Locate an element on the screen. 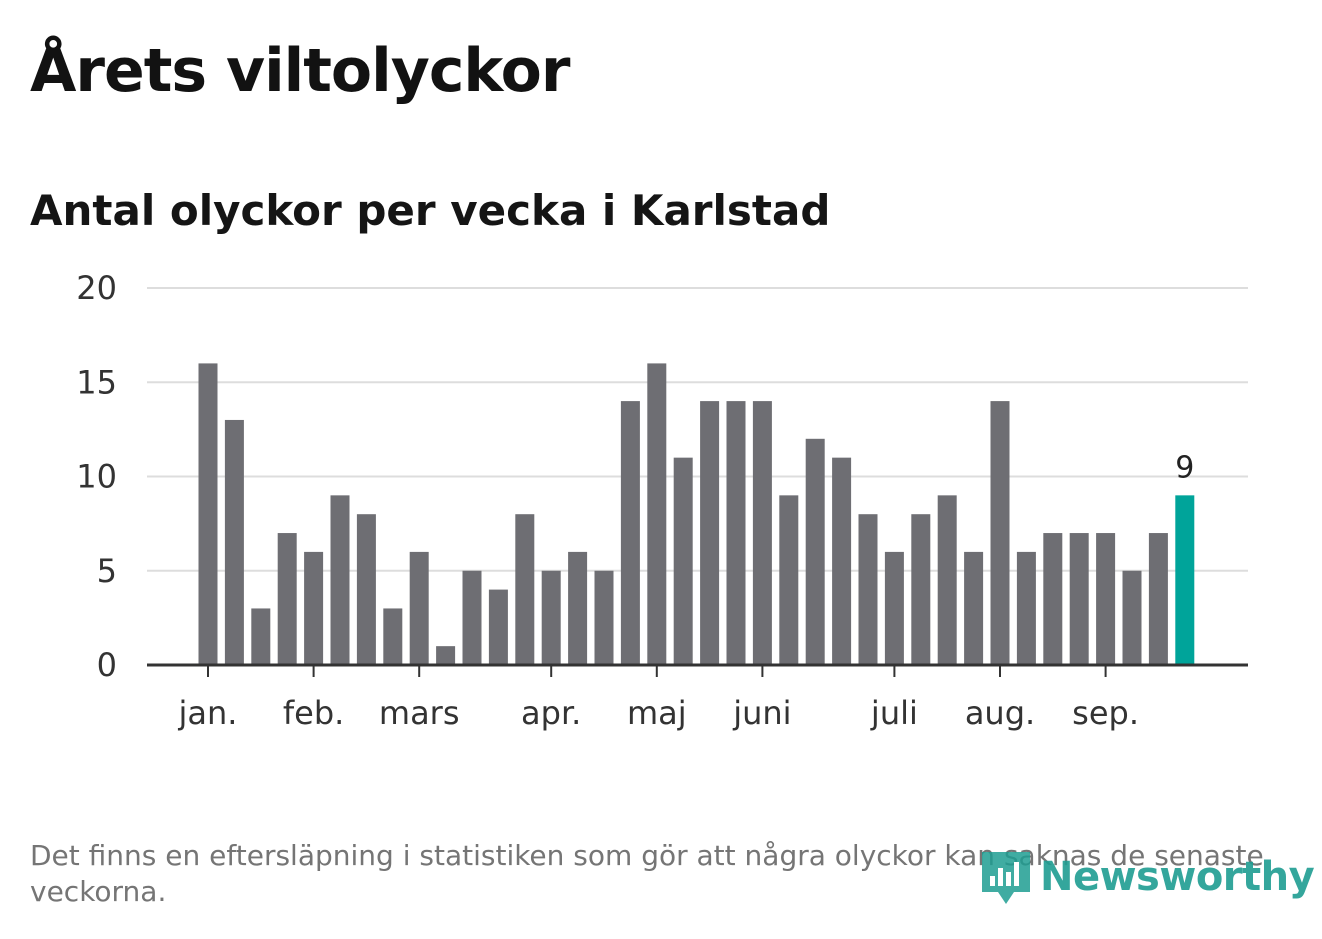  highlight-bar is located at coordinates (1185, 580).